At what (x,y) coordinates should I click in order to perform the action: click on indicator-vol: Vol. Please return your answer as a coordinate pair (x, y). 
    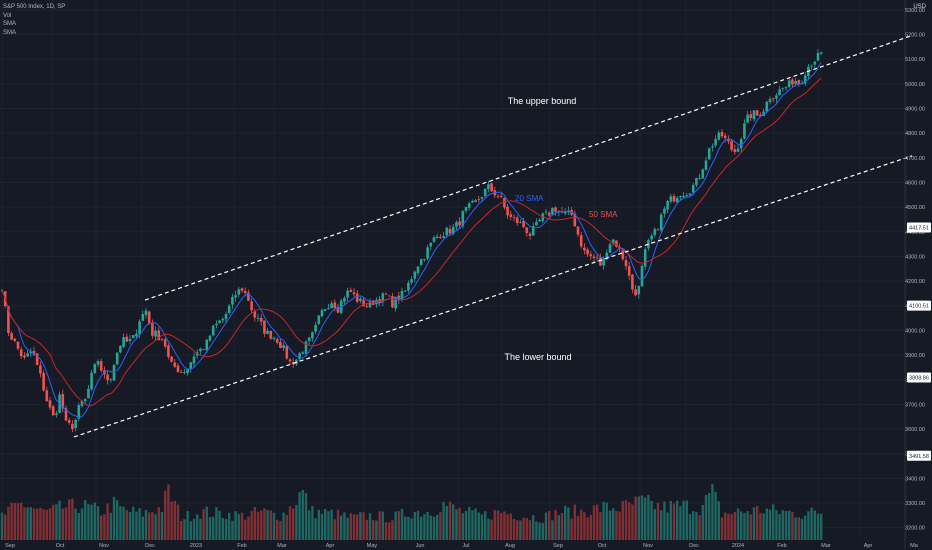
    Looking at the image, I should click on (7, 15).